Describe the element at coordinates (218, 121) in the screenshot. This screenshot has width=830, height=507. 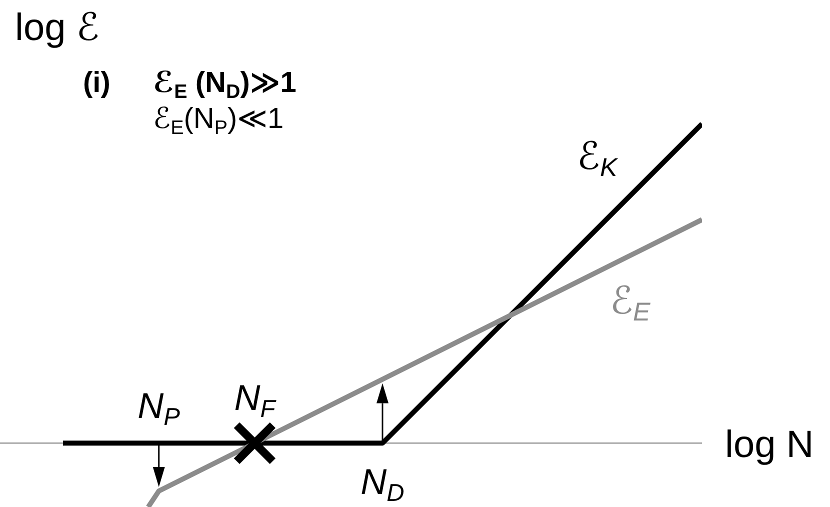
I see `annotation: ℰ$_{E}$(N$_{P}$)≪1` at that location.